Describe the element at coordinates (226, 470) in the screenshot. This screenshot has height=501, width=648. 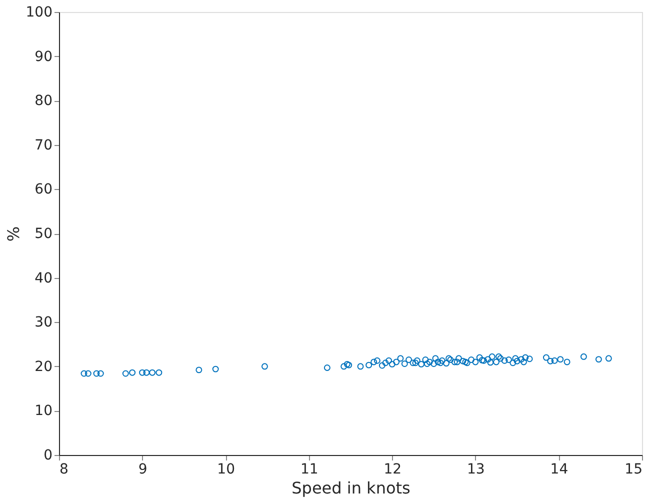
I see `x-tick-label: 10` at that location.